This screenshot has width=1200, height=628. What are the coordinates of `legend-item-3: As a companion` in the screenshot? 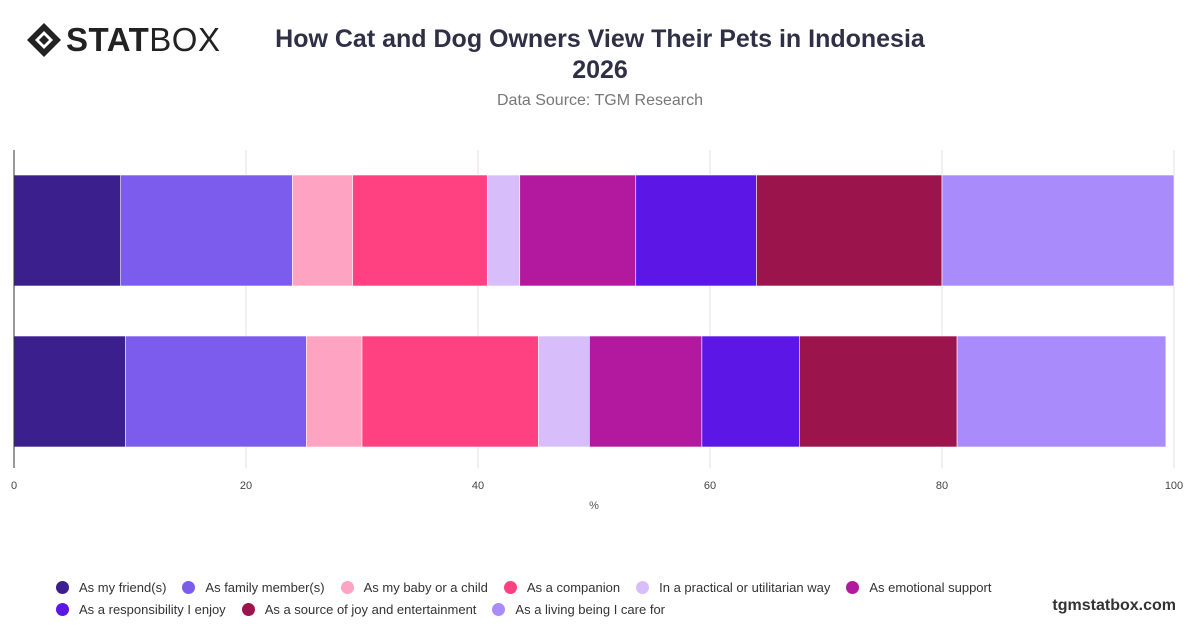 It's located at (562, 587).